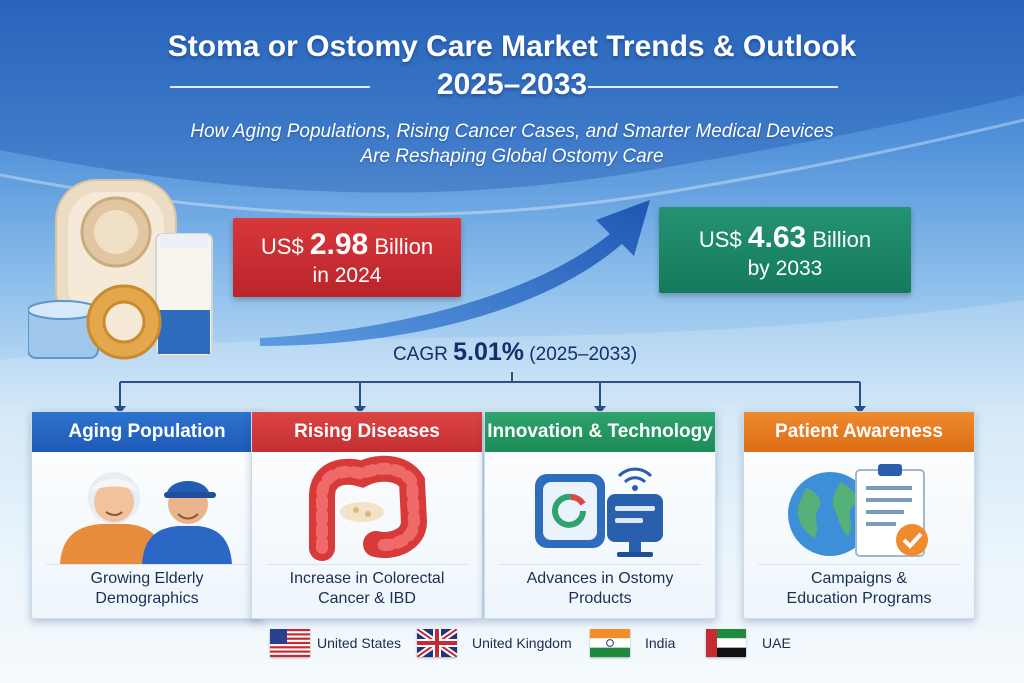 This screenshot has width=1024, height=683. What do you see at coordinates (359, 643) in the screenshot?
I see `region-label-us: United States` at bounding box center [359, 643].